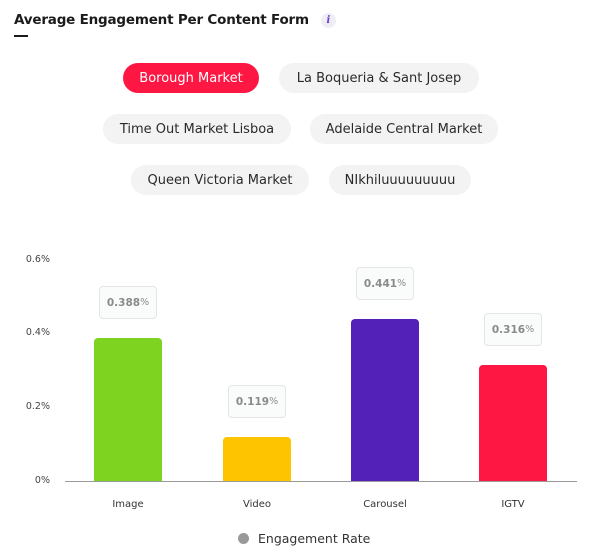  I want to click on x-tick-label: Video, so click(257, 504).